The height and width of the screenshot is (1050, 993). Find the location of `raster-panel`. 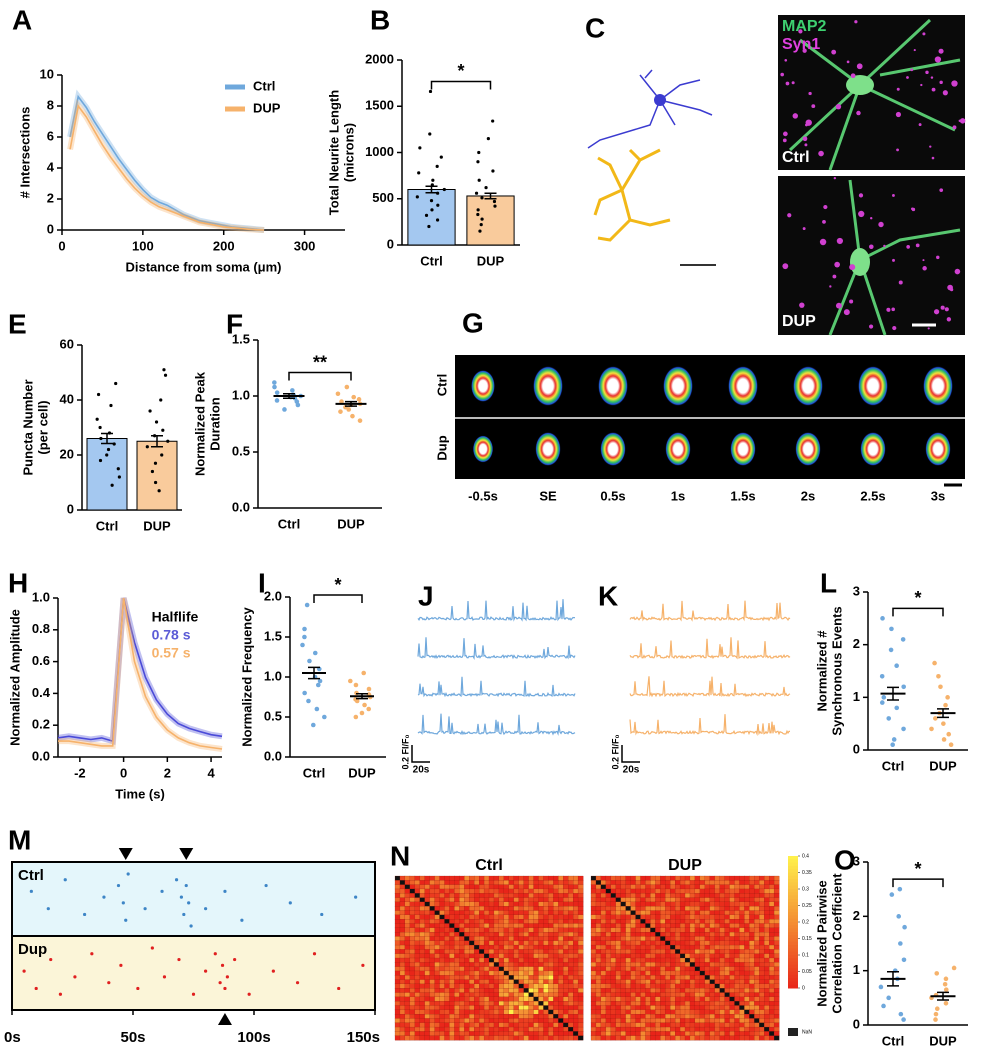

raster-panel is located at coordinates (193, 973).